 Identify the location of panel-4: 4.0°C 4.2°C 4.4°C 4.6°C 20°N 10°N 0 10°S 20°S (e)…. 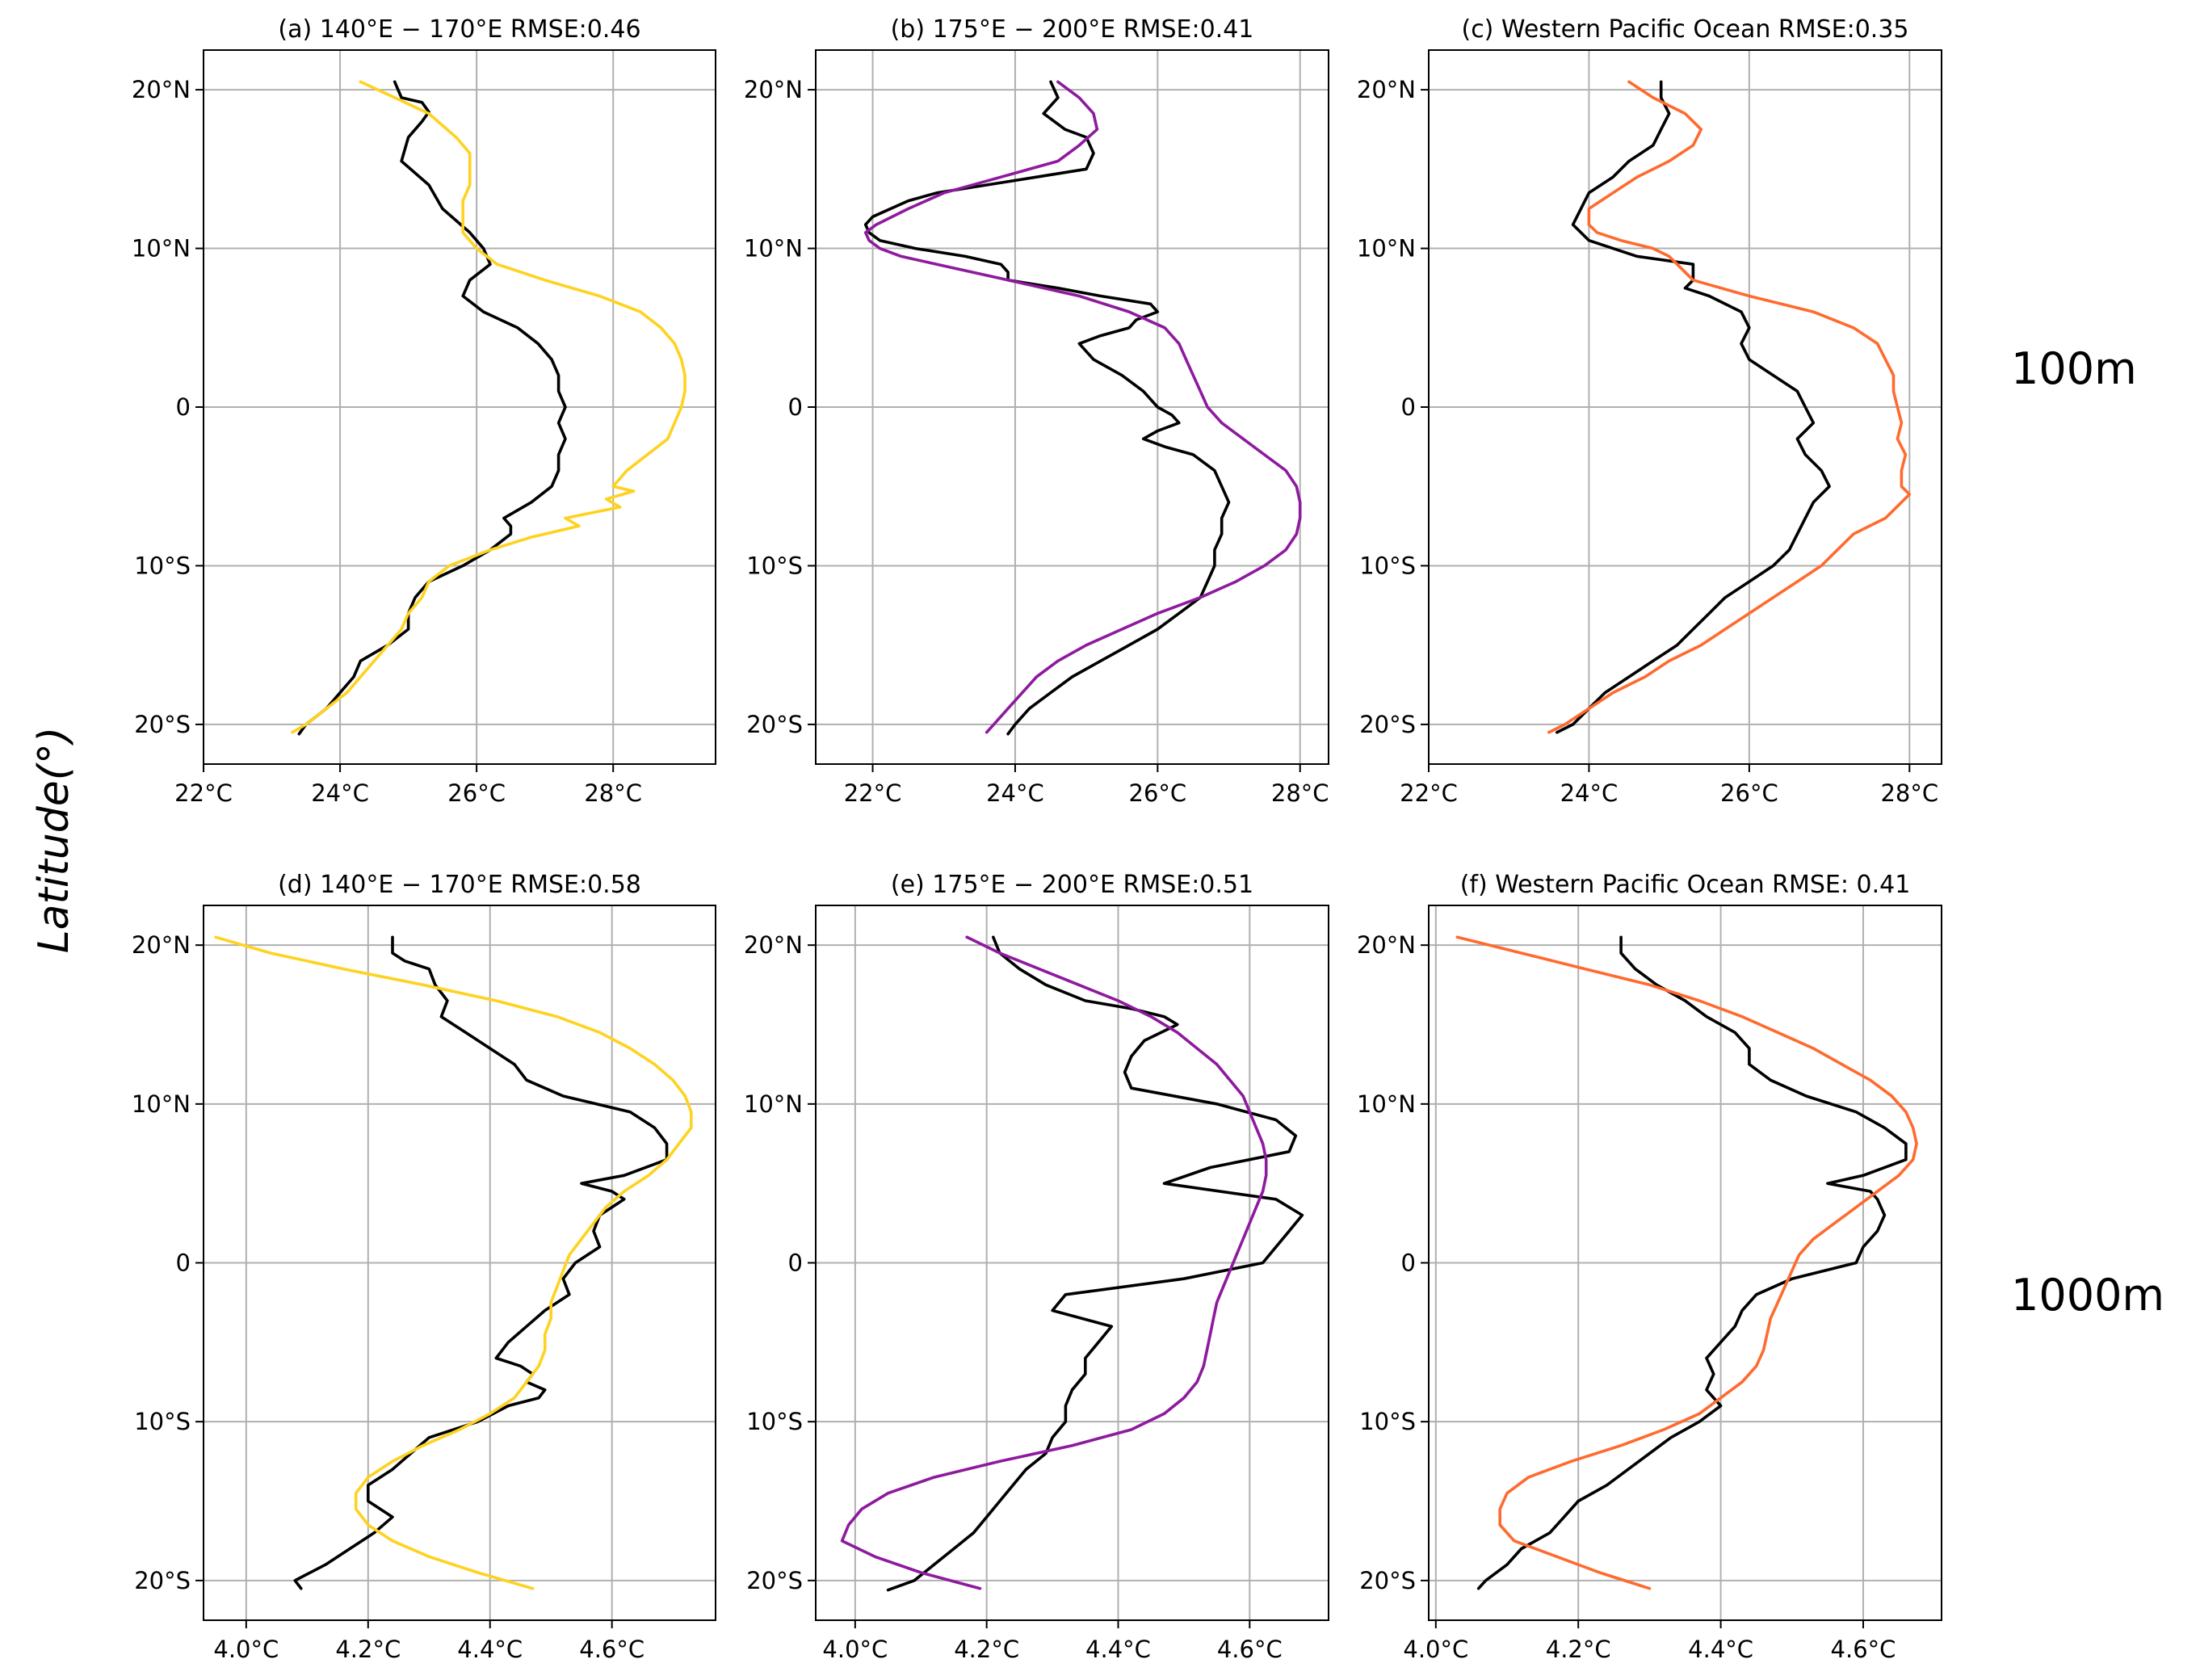
(1036, 1267).